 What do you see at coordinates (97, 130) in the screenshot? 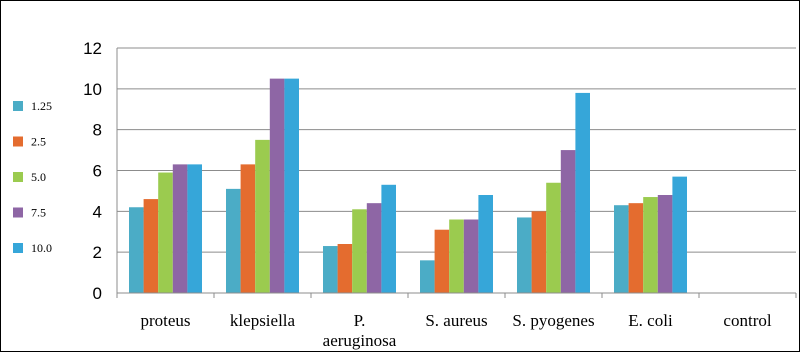
I see `y-tick-label: 8` at bounding box center [97, 130].